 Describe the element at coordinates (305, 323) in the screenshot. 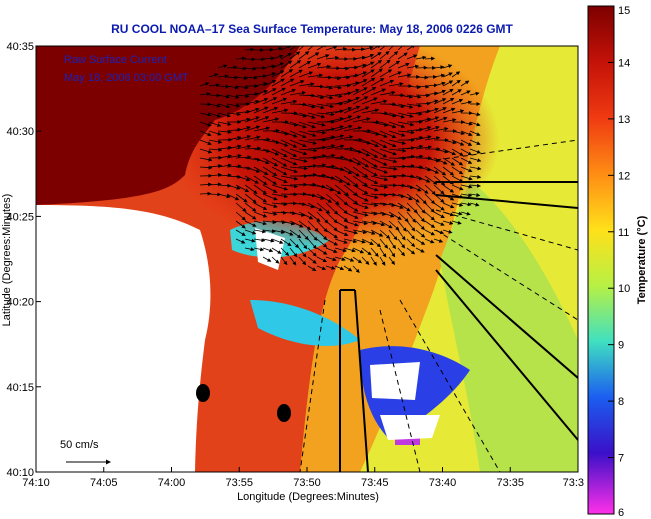

I see `cool-filament-mid` at that location.